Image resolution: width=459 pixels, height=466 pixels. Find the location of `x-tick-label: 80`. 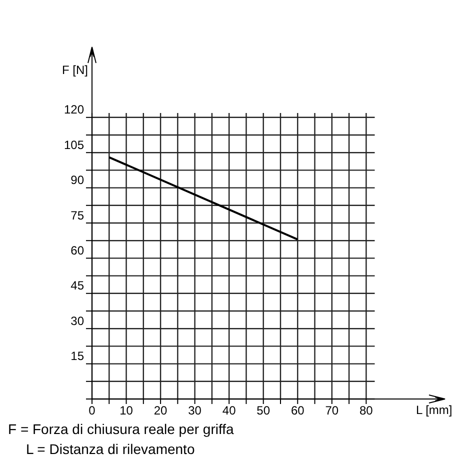

x-tick-label: 80 is located at coordinates (366, 411).